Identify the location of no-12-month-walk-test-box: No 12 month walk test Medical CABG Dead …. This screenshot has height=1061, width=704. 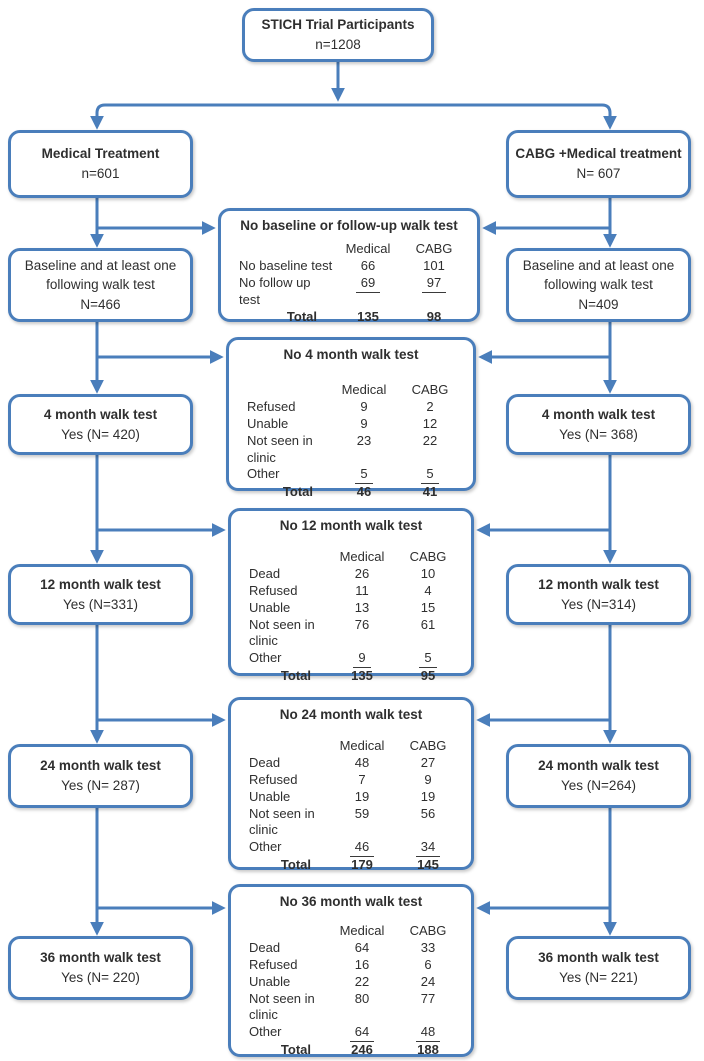
(351, 595).